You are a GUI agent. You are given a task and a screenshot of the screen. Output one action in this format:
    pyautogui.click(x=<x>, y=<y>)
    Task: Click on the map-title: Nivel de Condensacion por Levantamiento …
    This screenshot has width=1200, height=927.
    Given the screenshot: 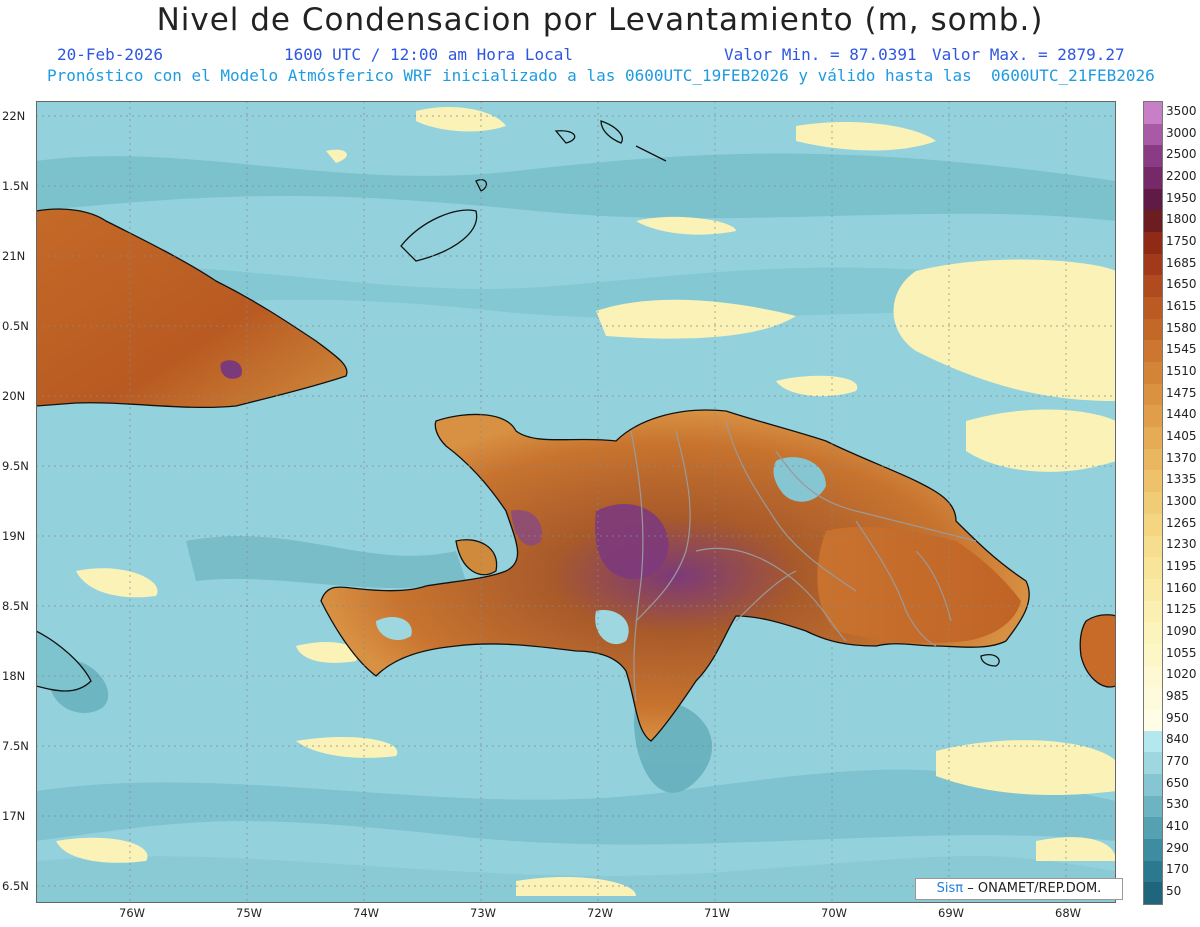 What is the action you would take?
    pyautogui.click(x=600, y=20)
    